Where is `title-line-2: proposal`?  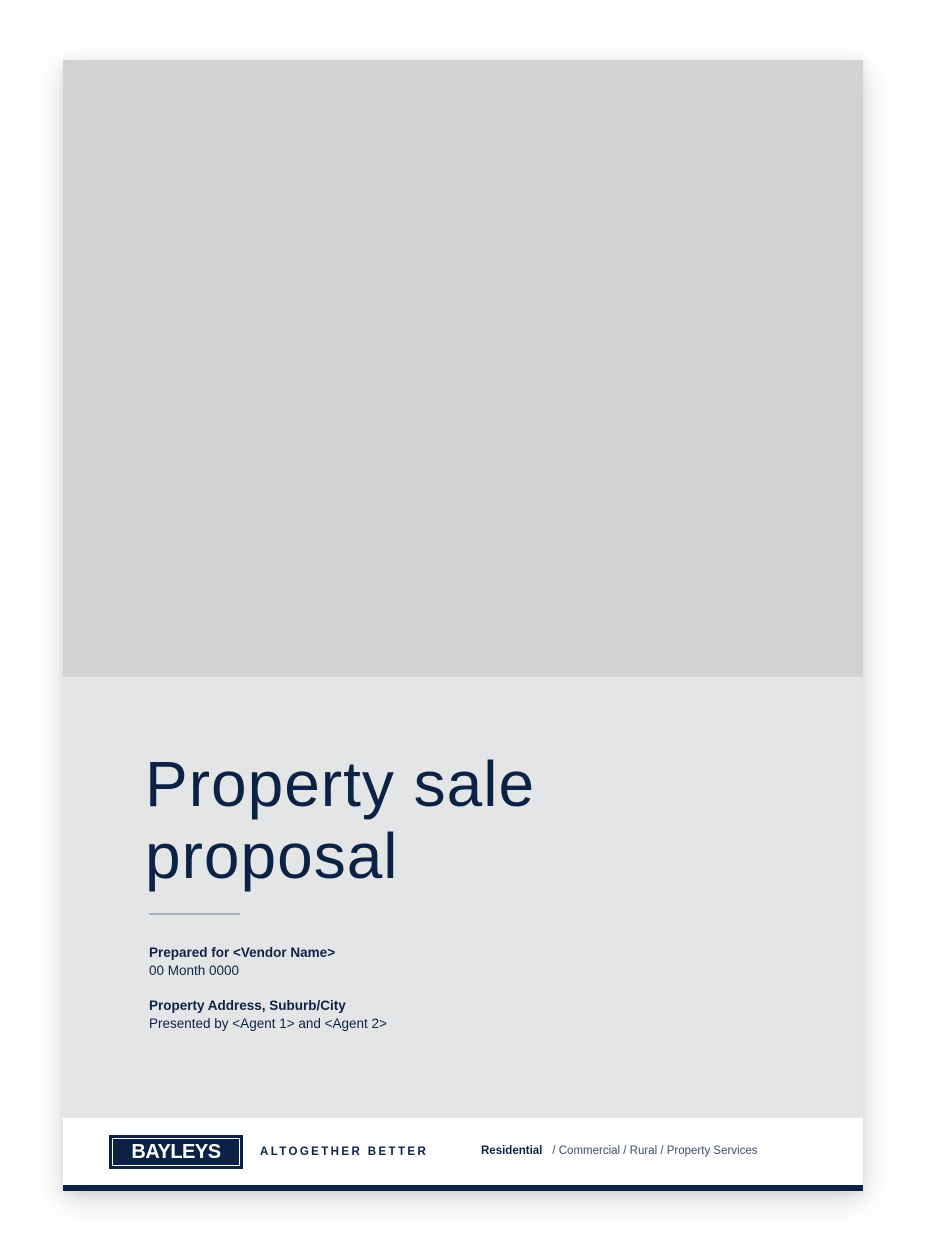 title-line-2: proposal is located at coordinates (272, 856).